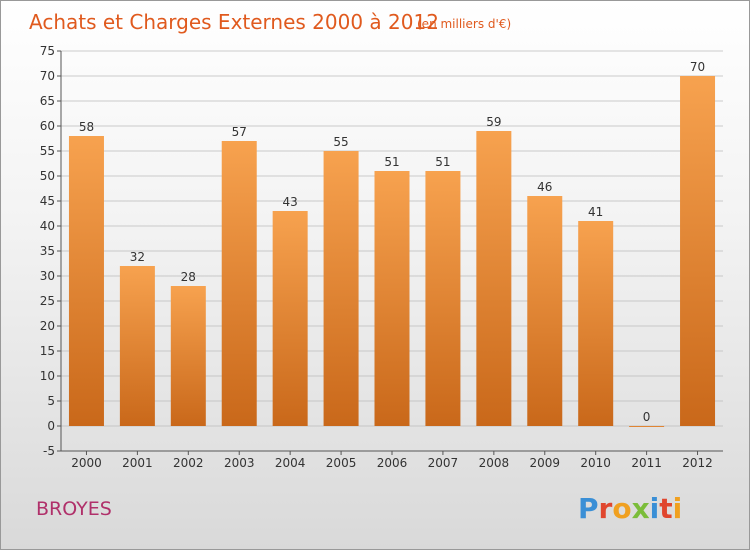 This screenshot has height=551, width=750. Describe the element at coordinates (464, 24) in the screenshot. I see `chart-subtitle: (en milliers d'€)` at that location.